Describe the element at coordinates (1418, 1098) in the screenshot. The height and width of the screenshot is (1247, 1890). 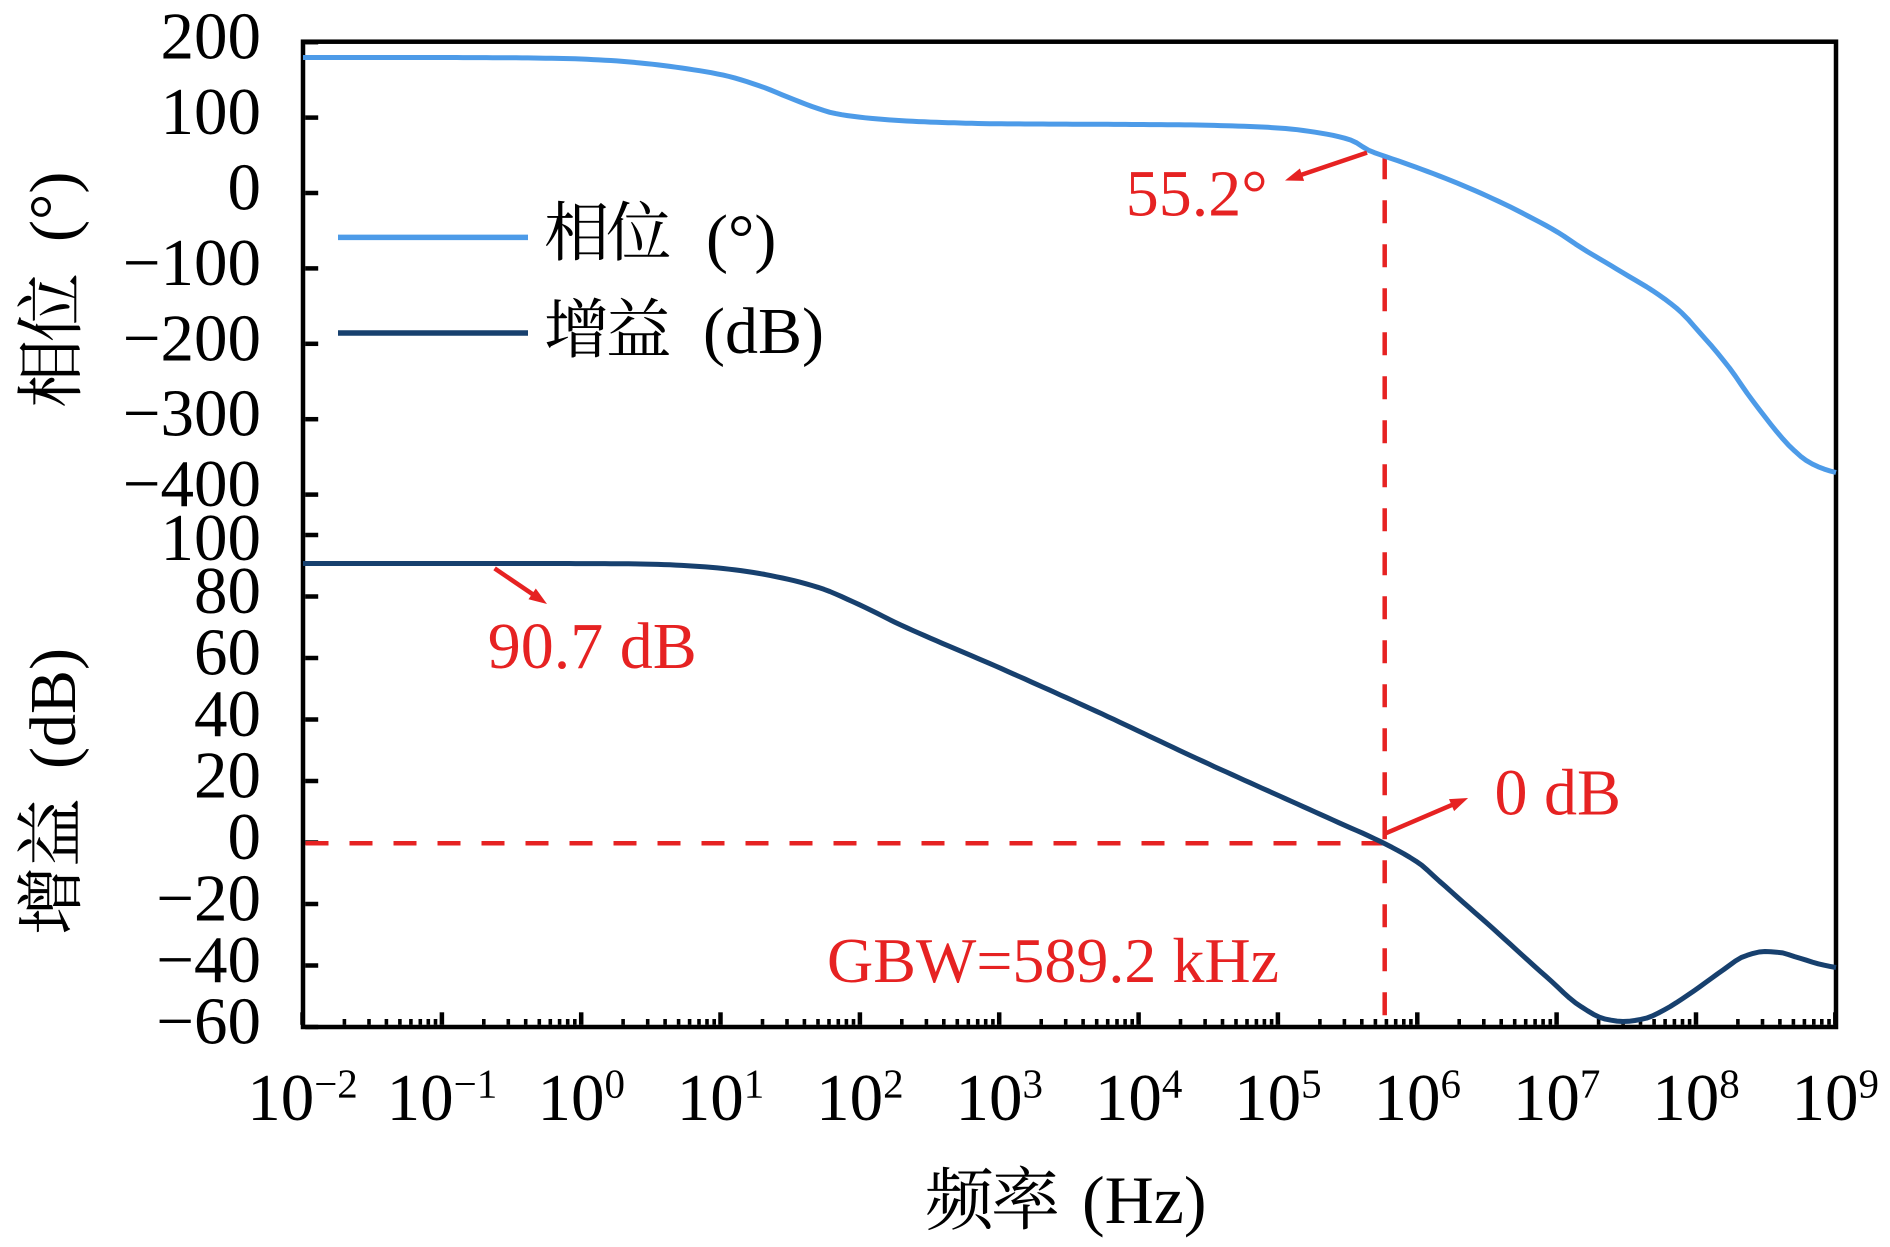
I see `svg-text: 10⁶` at that location.